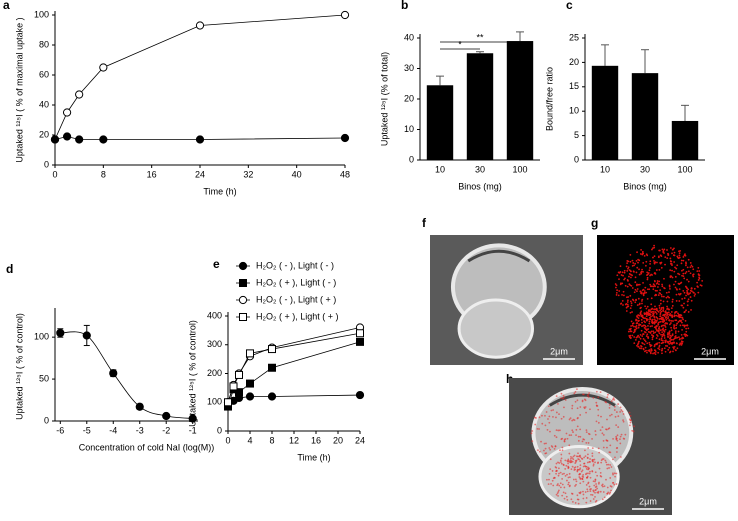  What do you see at coordinates (384, 99) in the screenshot?
I see `y-axis-title: Uptaked ¹²⁵I (% of total)` at bounding box center [384, 99].